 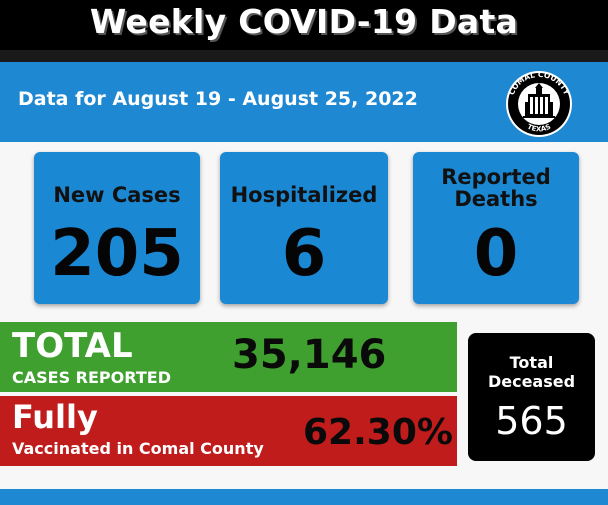 What do you see at coordinates (228, 357) in the screenshot?
I see `total-cases-banner` at bounding box center [228, 357].